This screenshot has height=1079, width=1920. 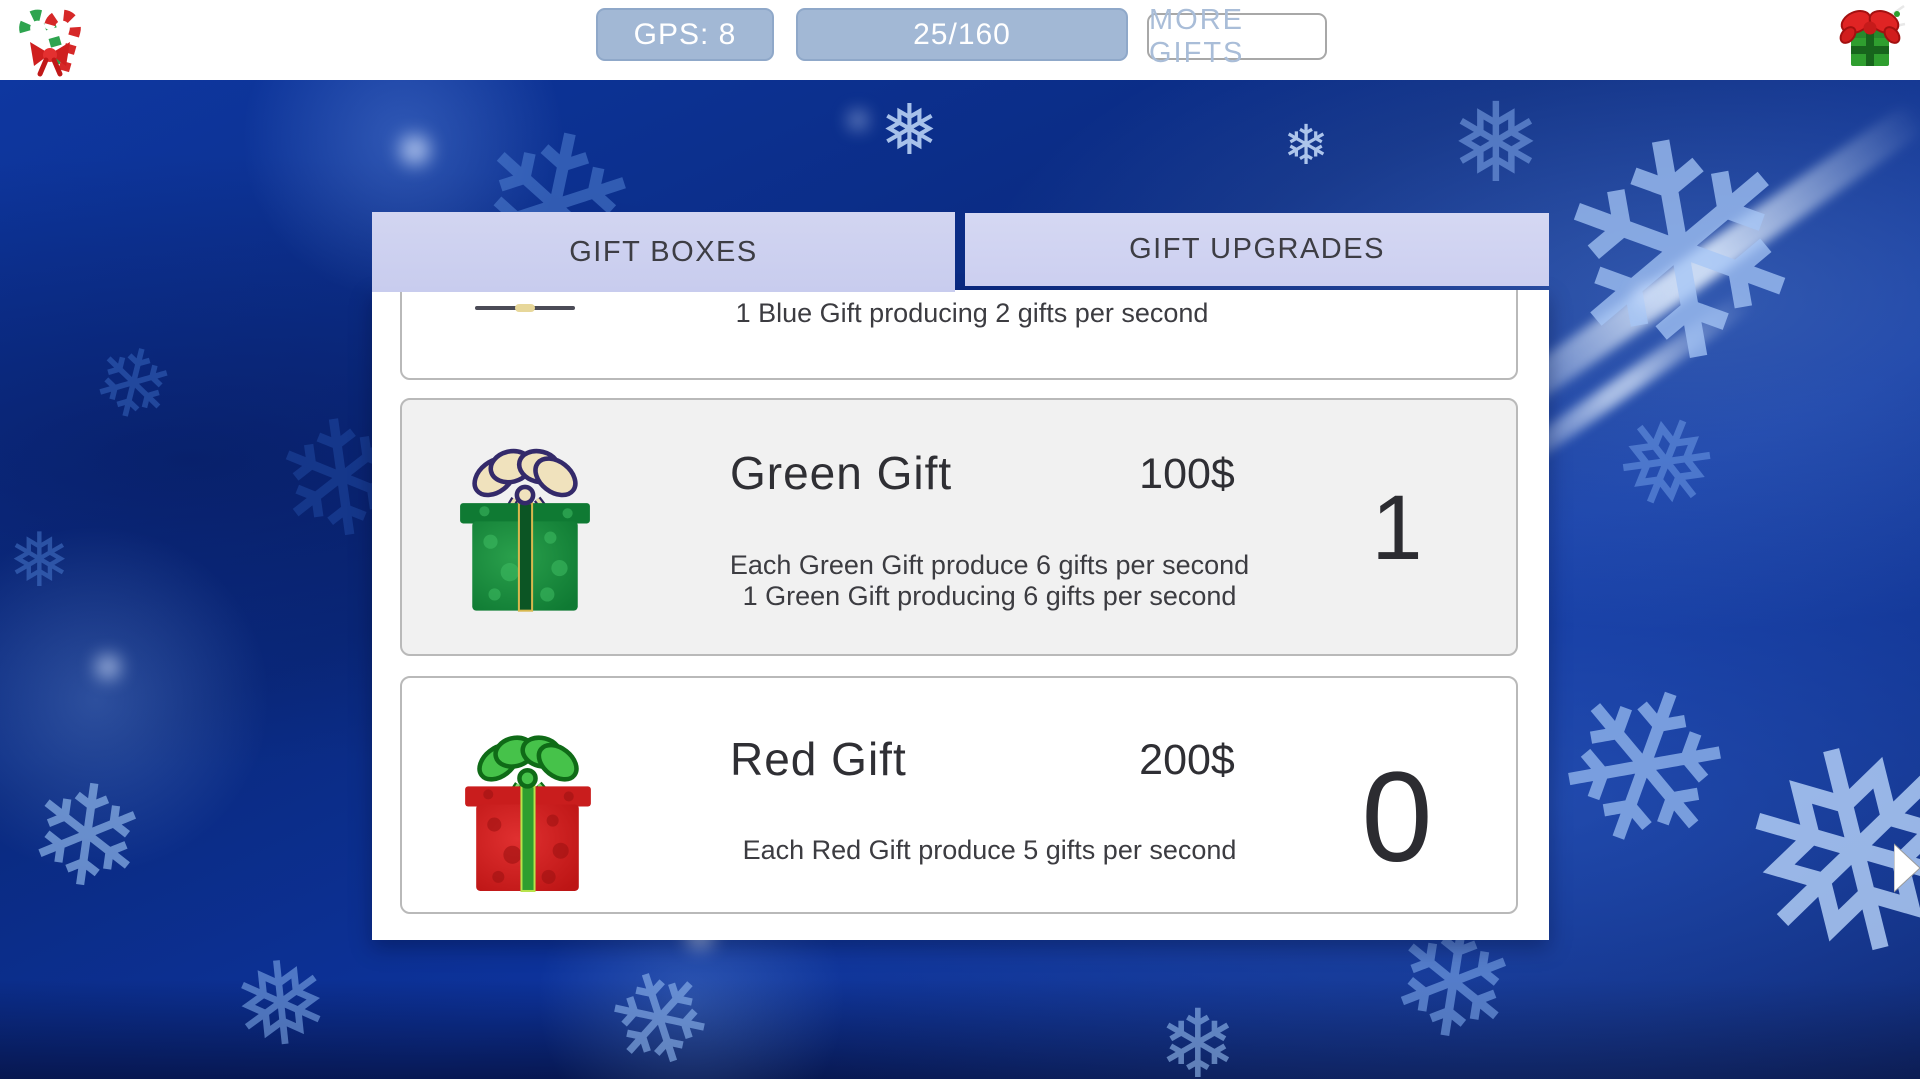 I want to click on red-gift-name: Red Gift, so click(x=818, y=759).